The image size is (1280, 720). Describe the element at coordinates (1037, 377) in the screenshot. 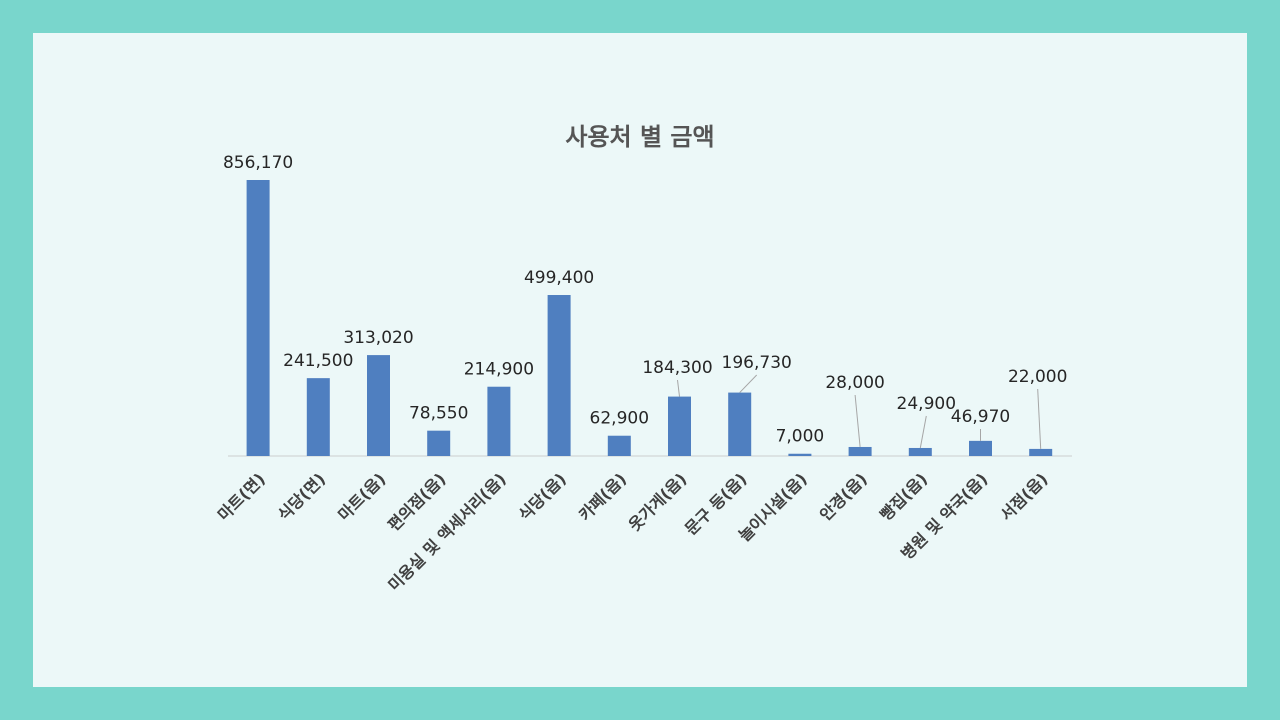

I see `data-label-14: 22,000` at that location.